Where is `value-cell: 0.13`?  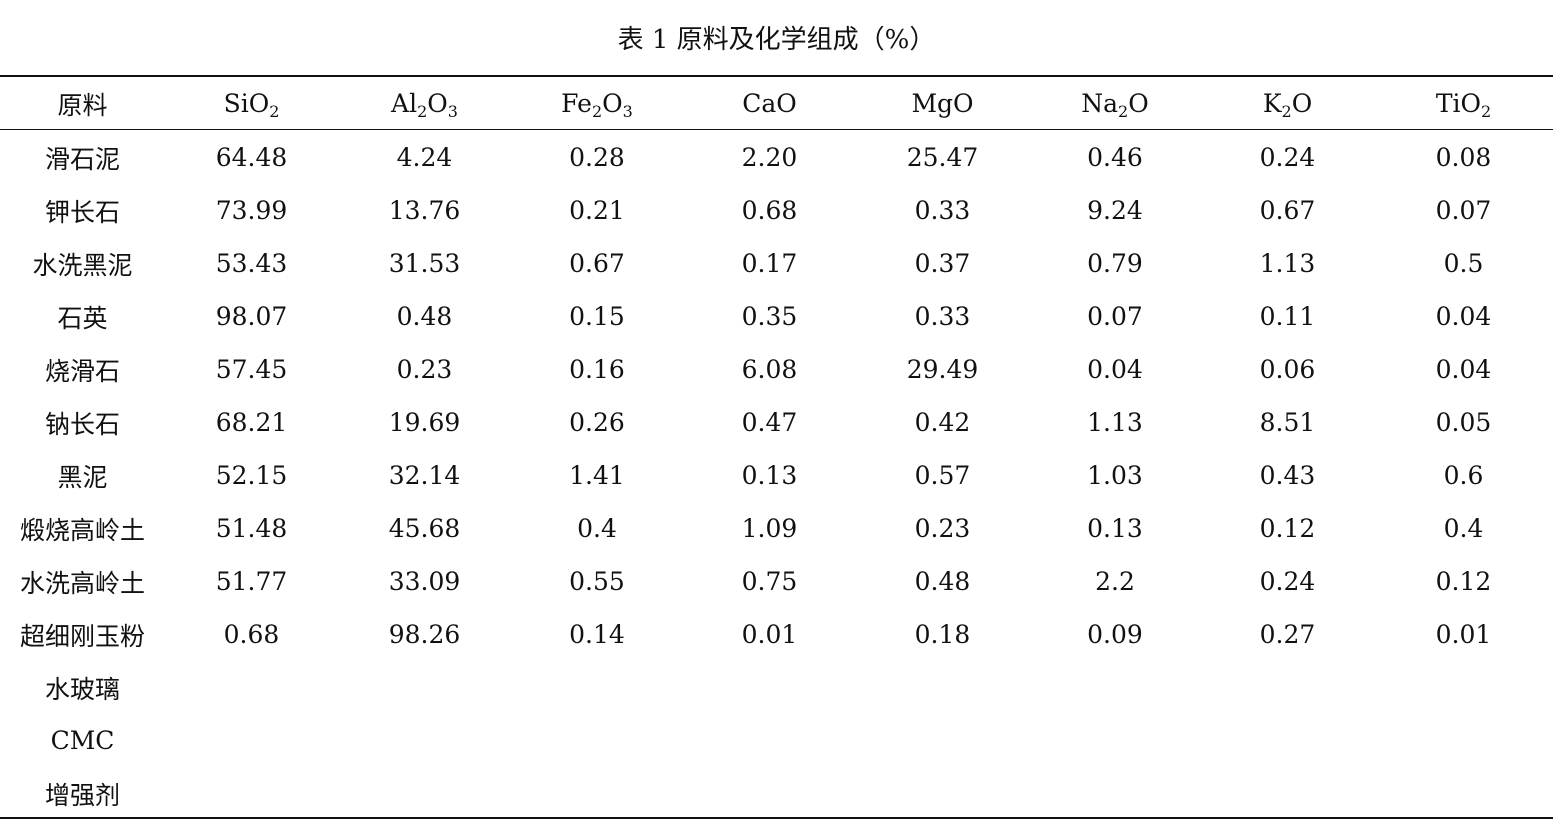 value-cell: 0.13 is located at coordinates (1115, 528).